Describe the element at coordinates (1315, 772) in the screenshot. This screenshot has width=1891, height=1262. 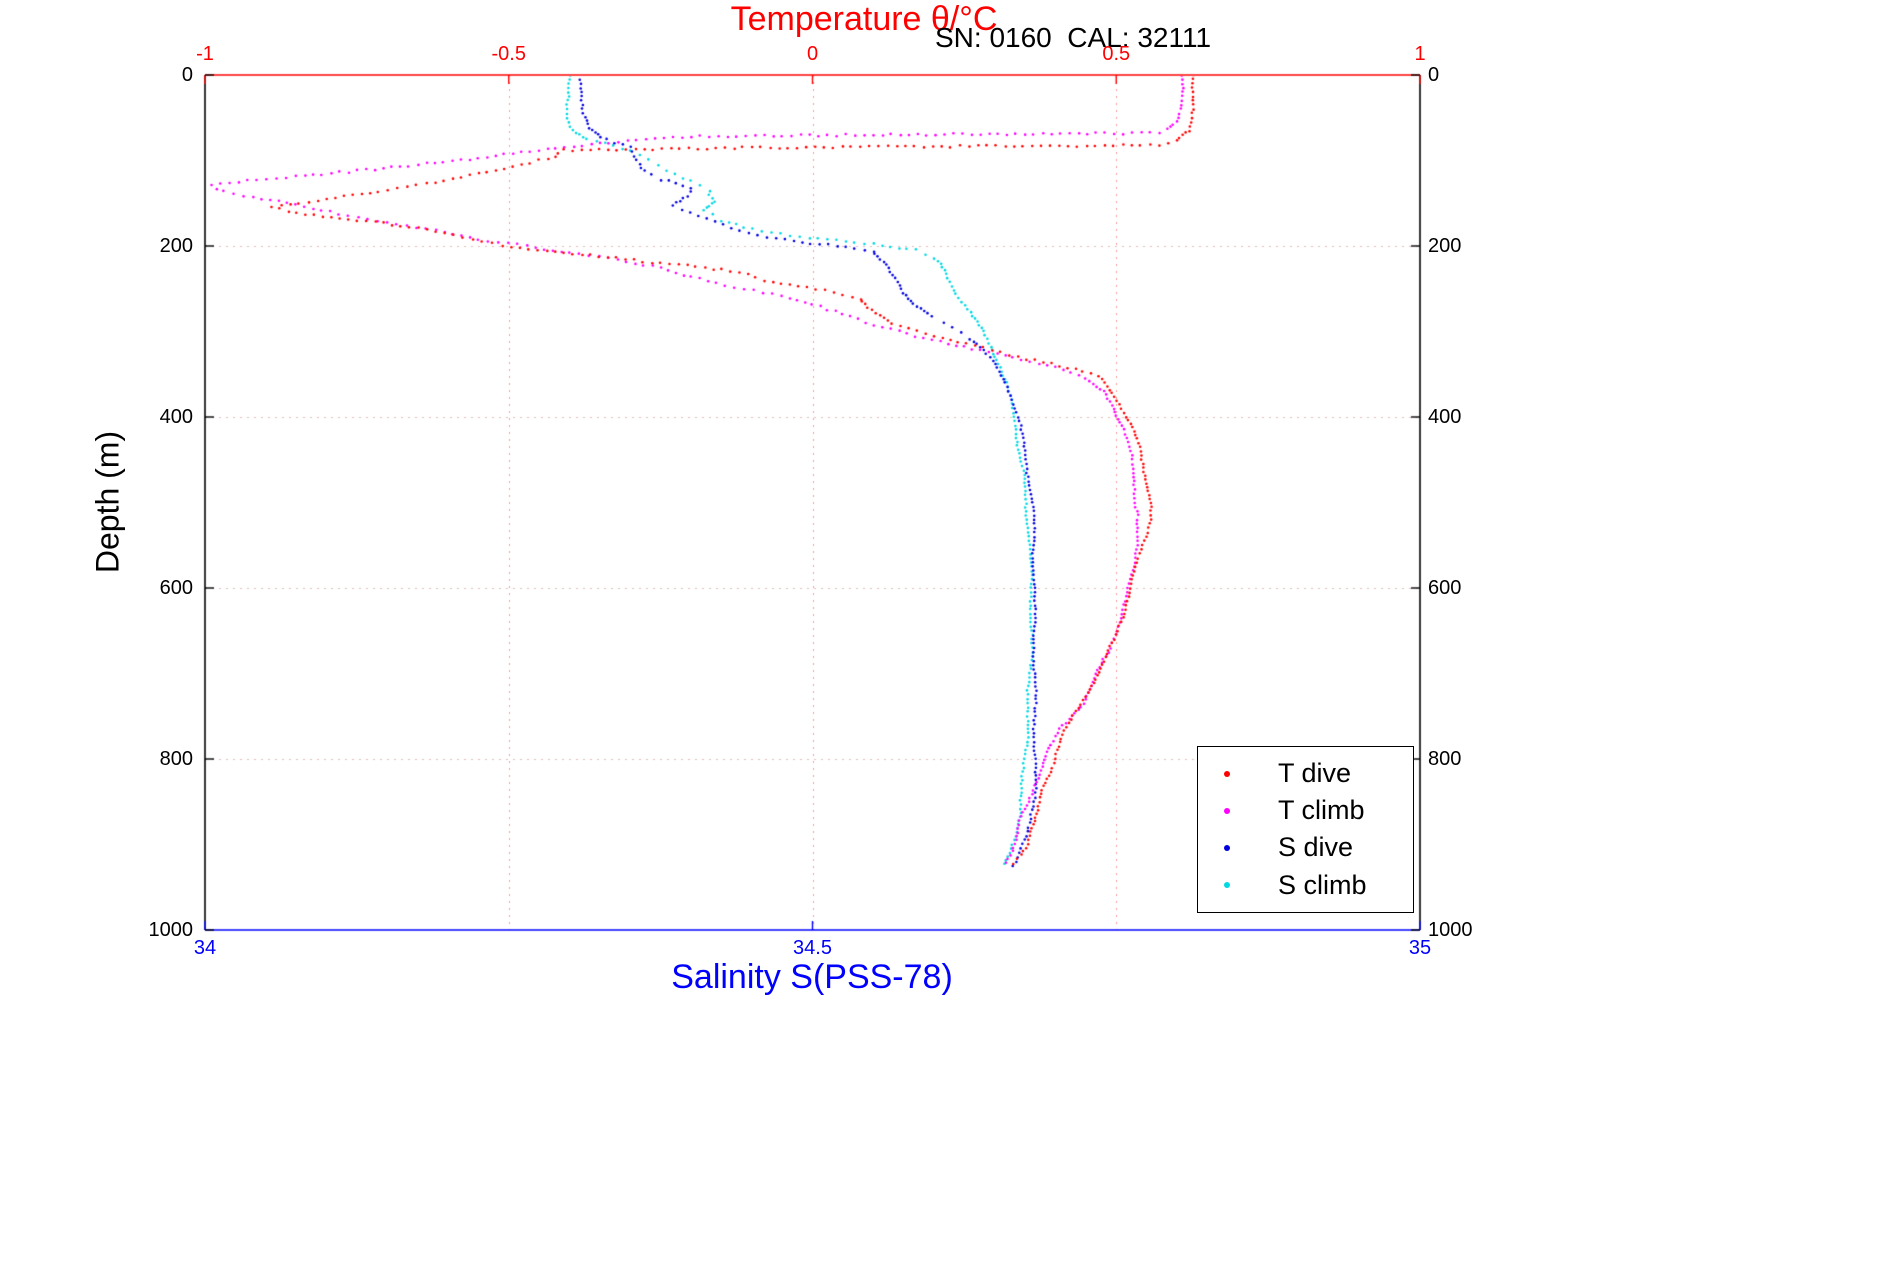
I see `legend-label: T dive` at that location.